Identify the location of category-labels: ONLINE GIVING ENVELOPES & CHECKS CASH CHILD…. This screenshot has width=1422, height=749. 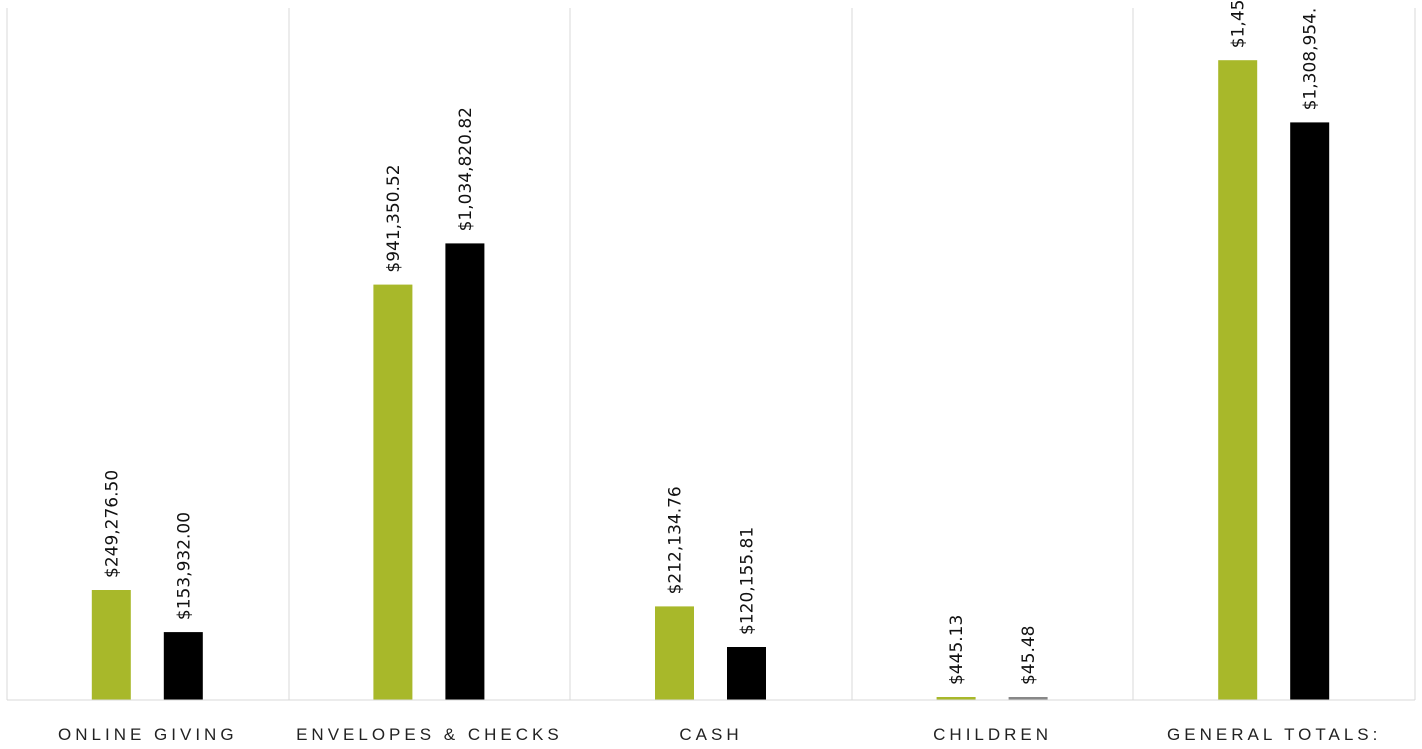
(719, 734).